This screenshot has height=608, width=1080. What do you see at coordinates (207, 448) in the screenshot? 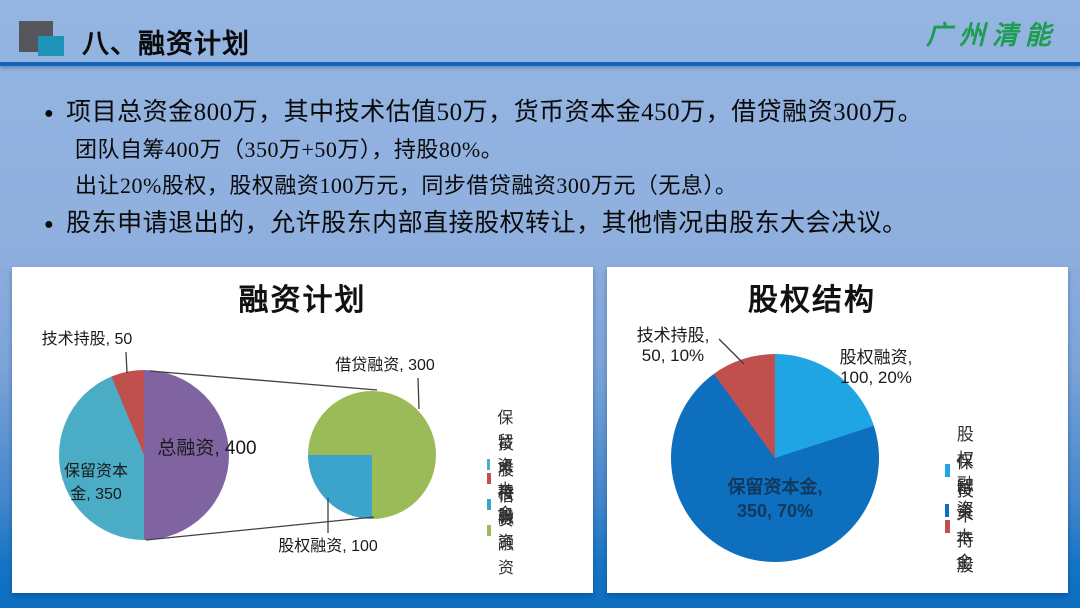
I see `label-total-financing: 总融资, 400` at bounding box center [207, 448].